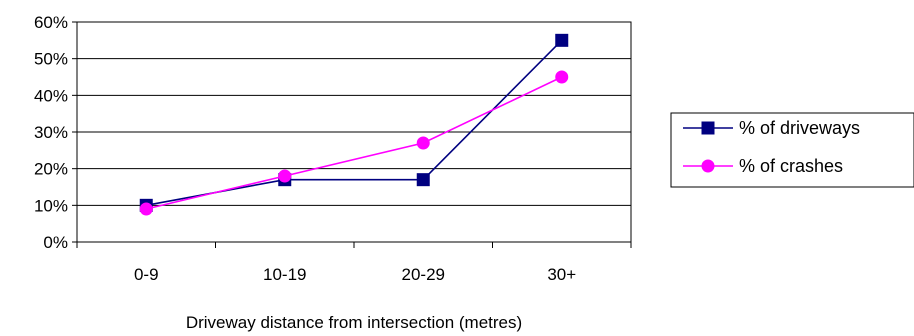 The image size is (914, 336). Describe the element at coordinates (146, 274) in the screenshot. I see `x-tick-label: 0-9` at that location.